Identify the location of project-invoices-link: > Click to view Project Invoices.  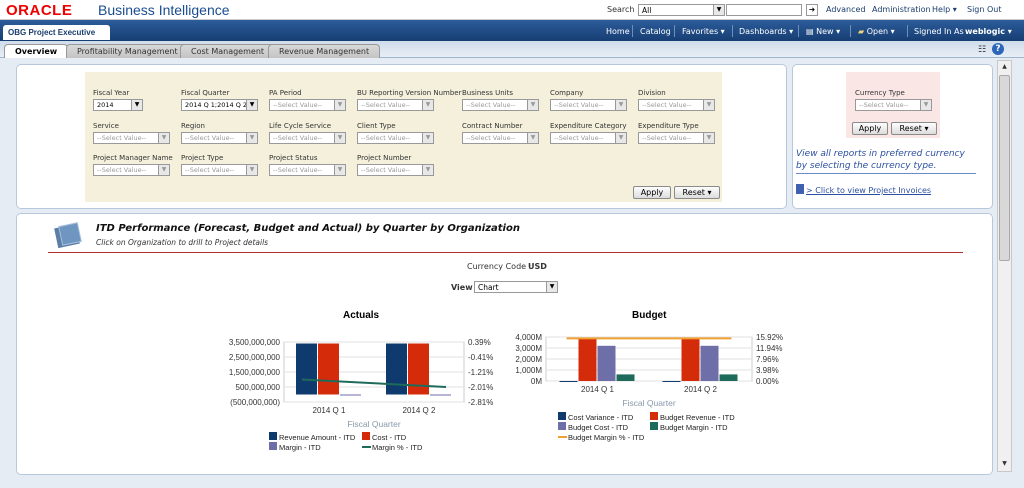
(869, 190).